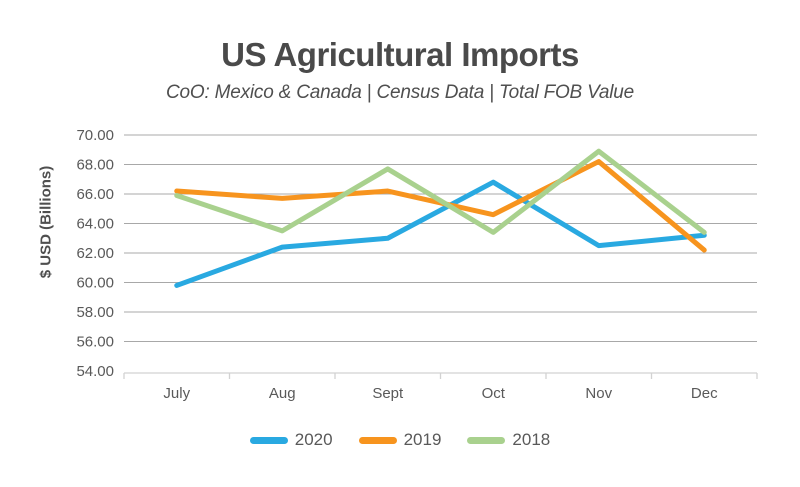 This screenshot has height=487, width=800. What do you see at coordinates (95, 342) in the screenshot?
I see `y-tick-label: 56.00` at bounding box center [95, 342].